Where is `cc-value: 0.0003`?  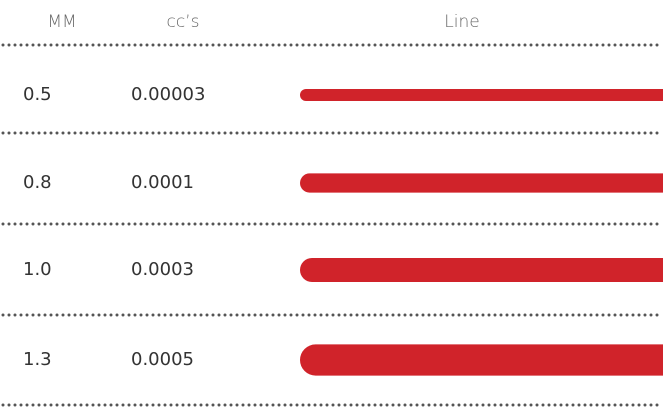
cc-value: 0.0003 is located at coordinates (162, 269).